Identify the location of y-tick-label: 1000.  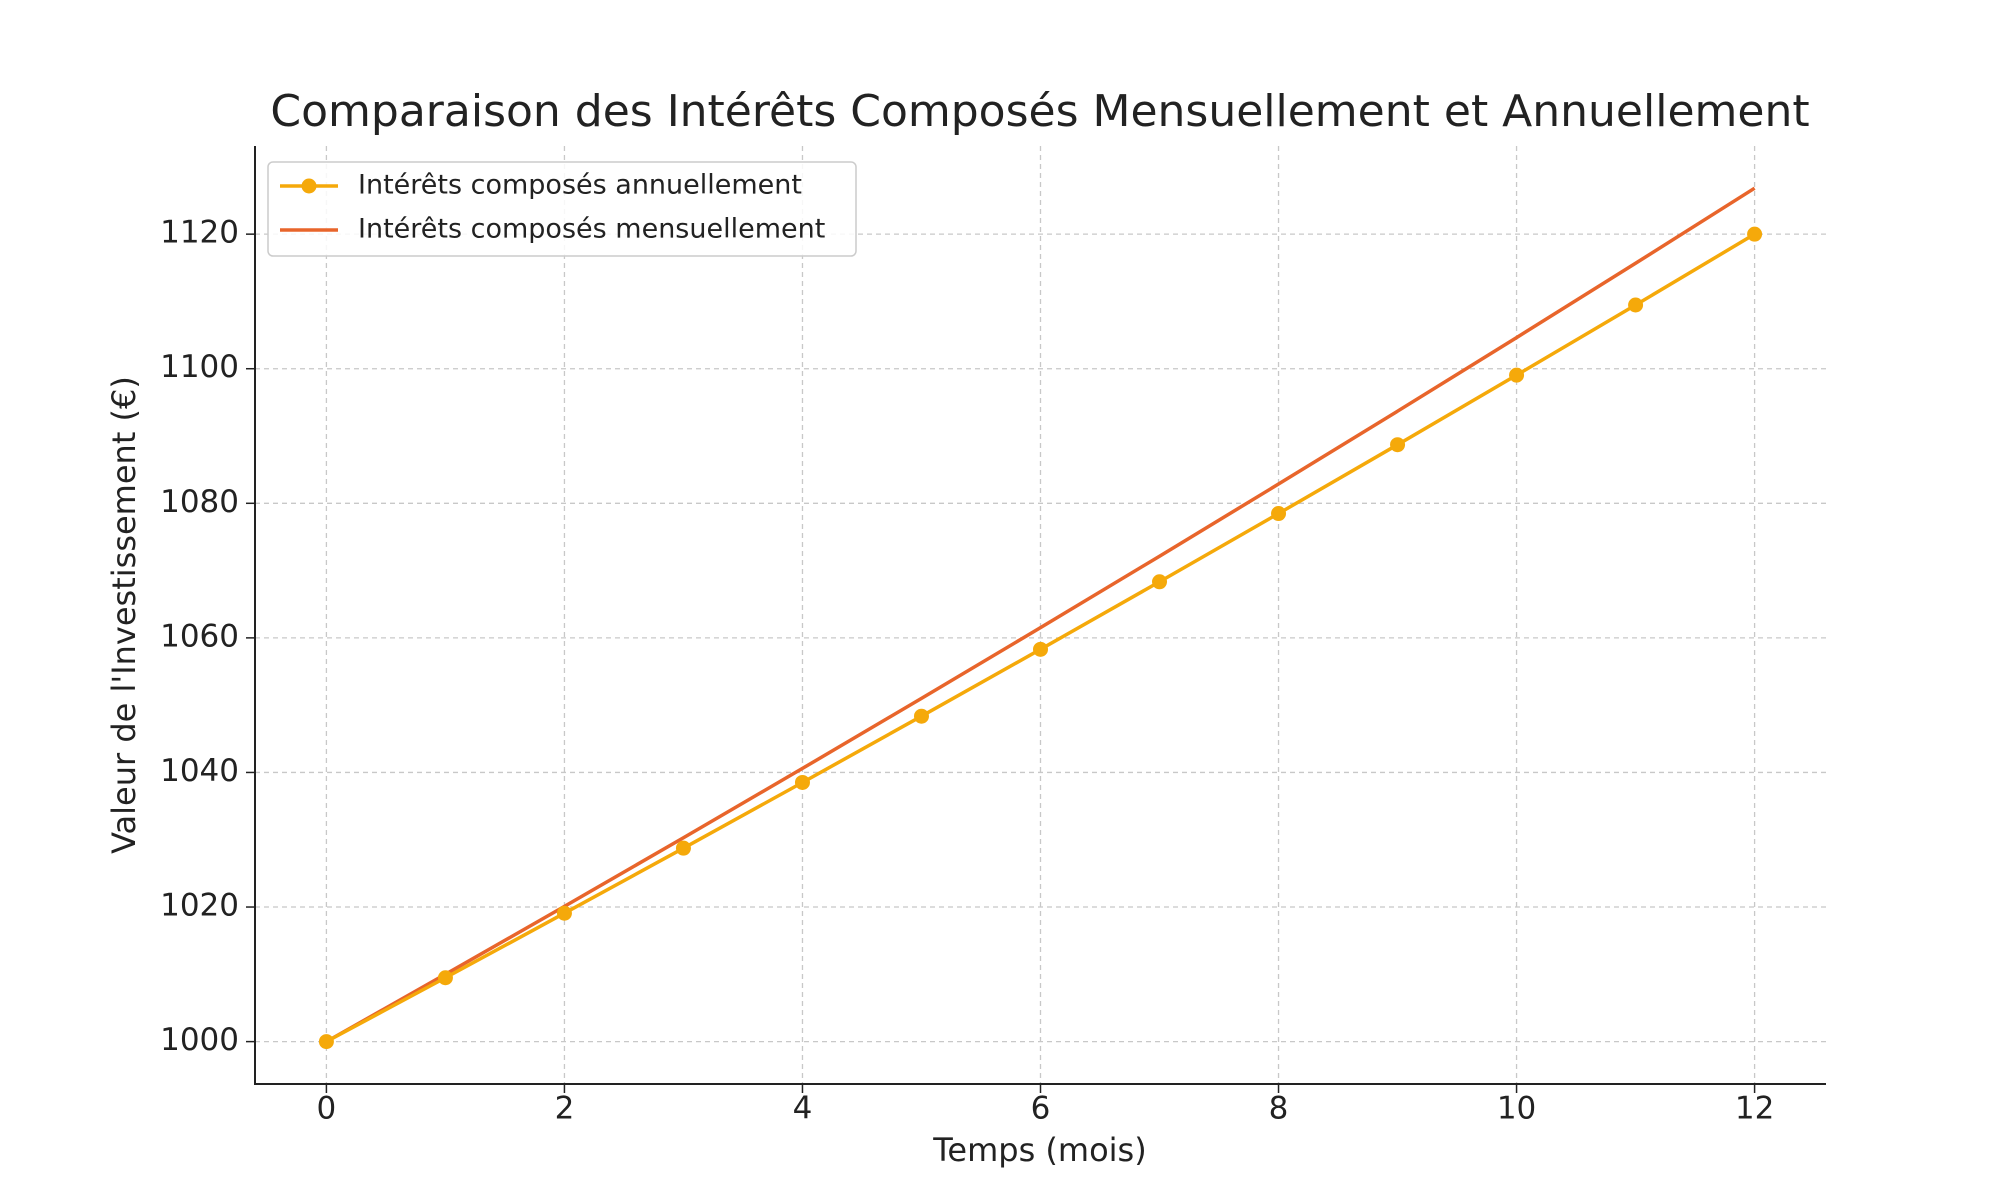
(199, 1040).